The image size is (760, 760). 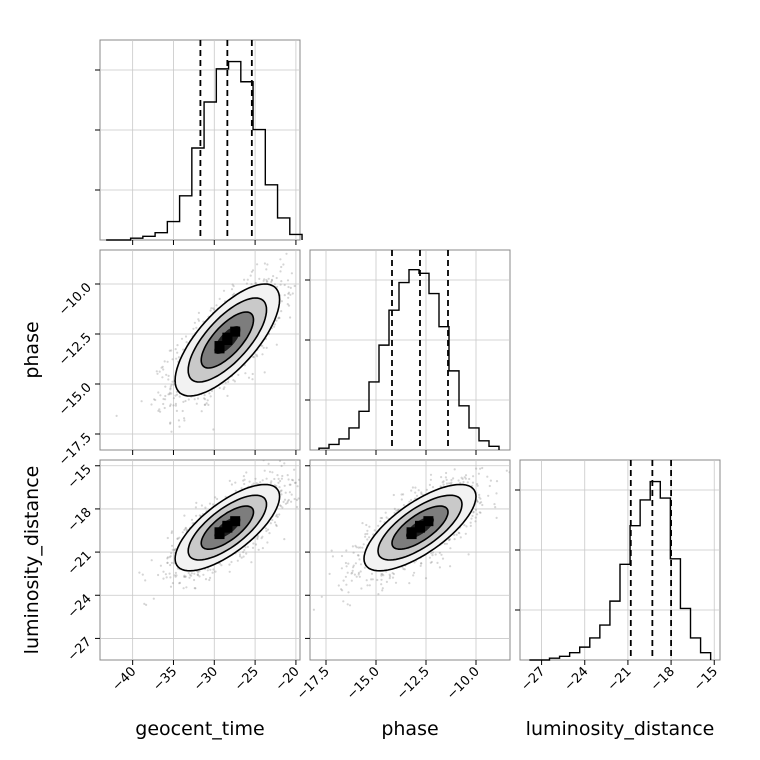 What do you see at coordinates (402, 581) in the screenshot?
I see `joint-panel-phase-vs-luminosity-distance: −17.5 −15.0 −12.5 −10.0` at bounding box center [402, 581].